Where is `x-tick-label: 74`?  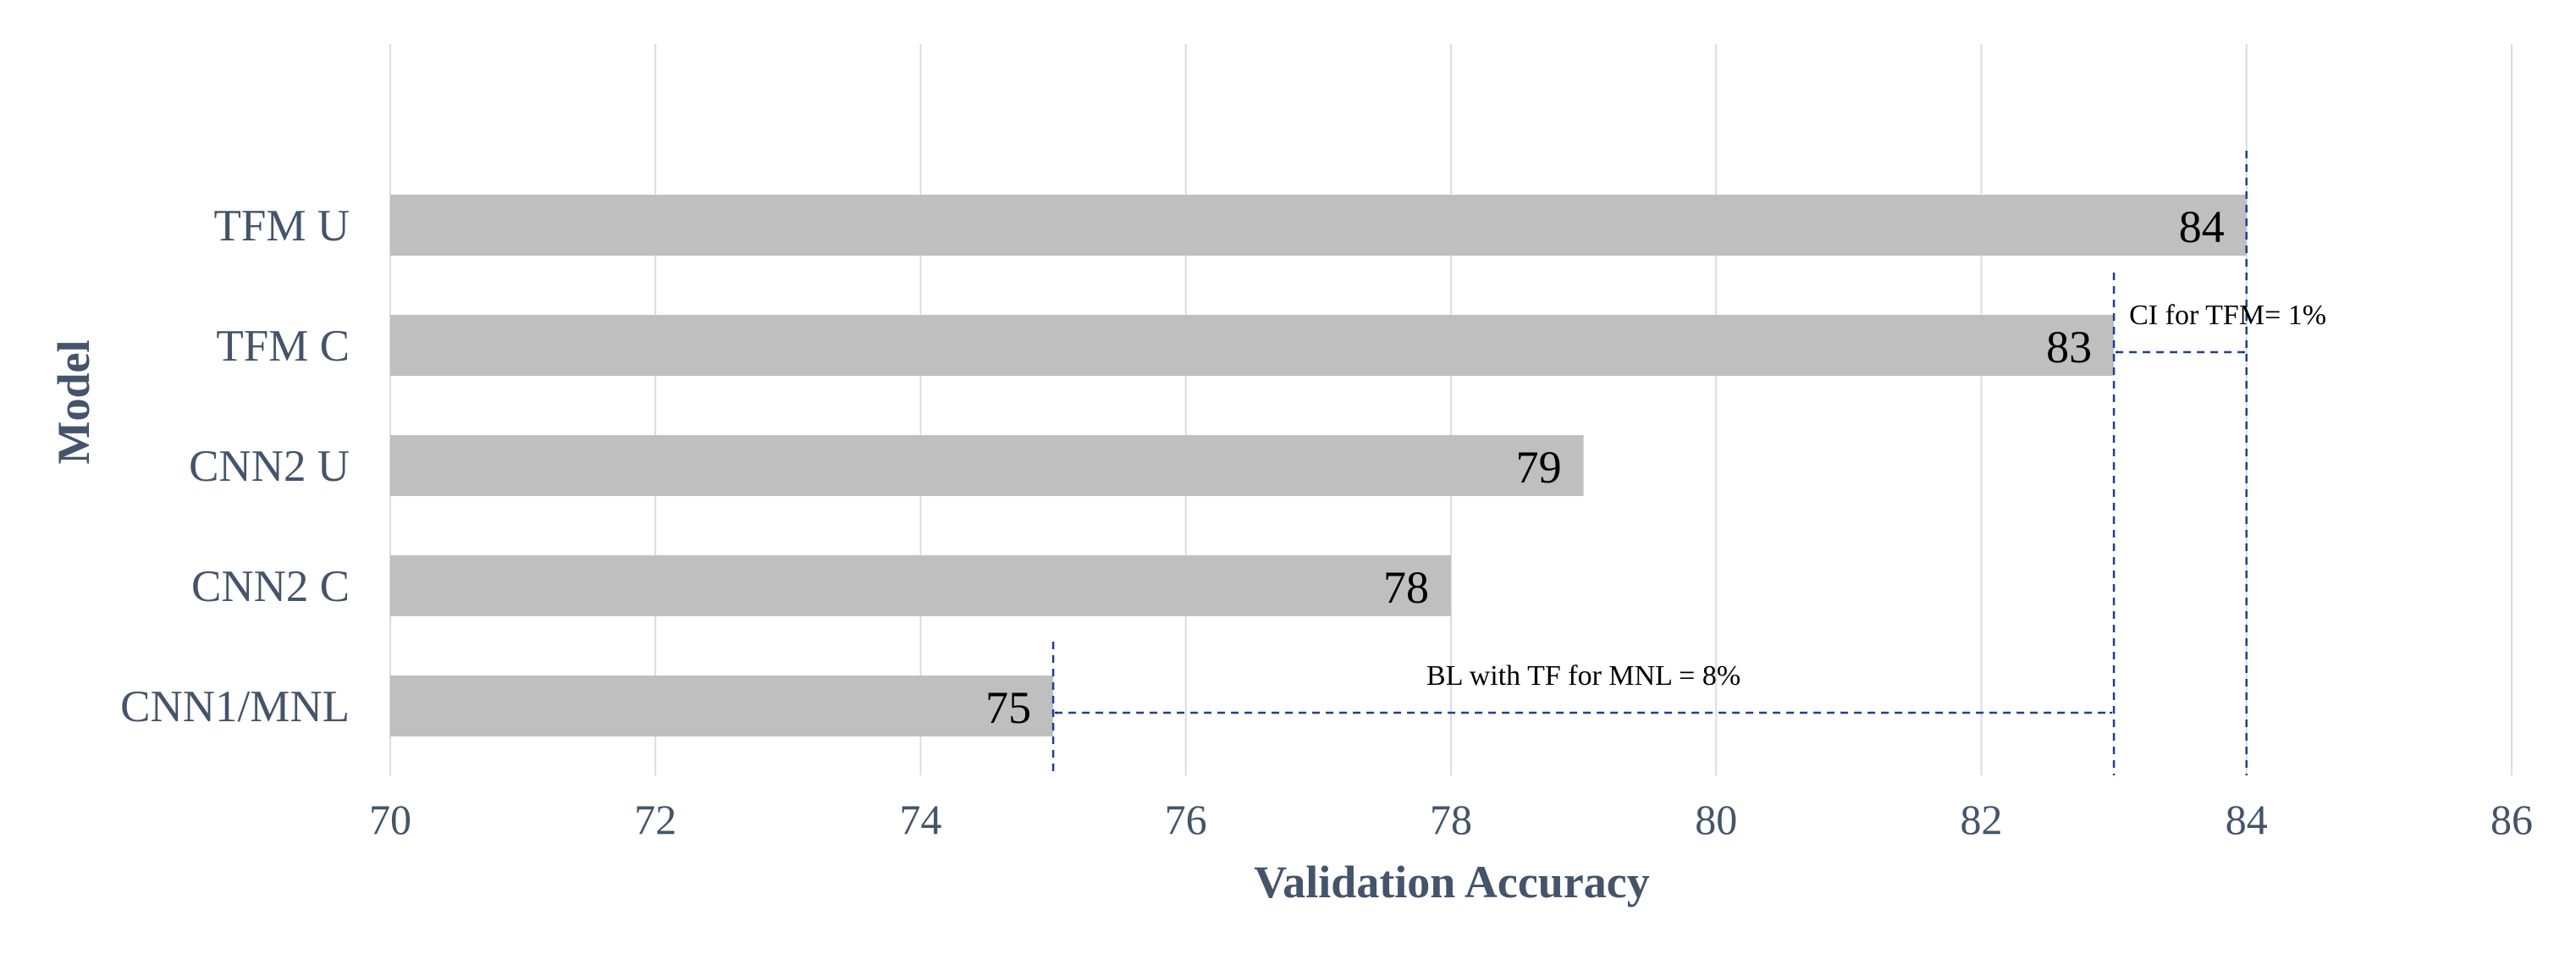 x-tick-label: 74 is located at coordinates (921, 820).